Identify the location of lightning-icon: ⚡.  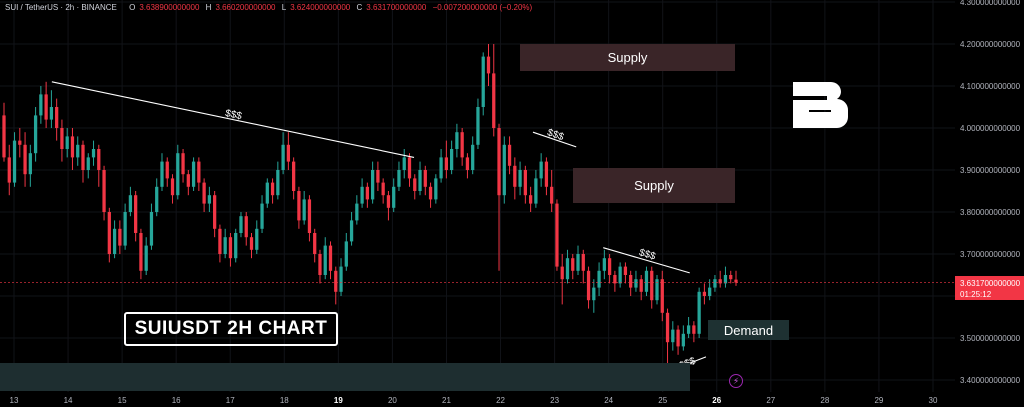
(736, 381).